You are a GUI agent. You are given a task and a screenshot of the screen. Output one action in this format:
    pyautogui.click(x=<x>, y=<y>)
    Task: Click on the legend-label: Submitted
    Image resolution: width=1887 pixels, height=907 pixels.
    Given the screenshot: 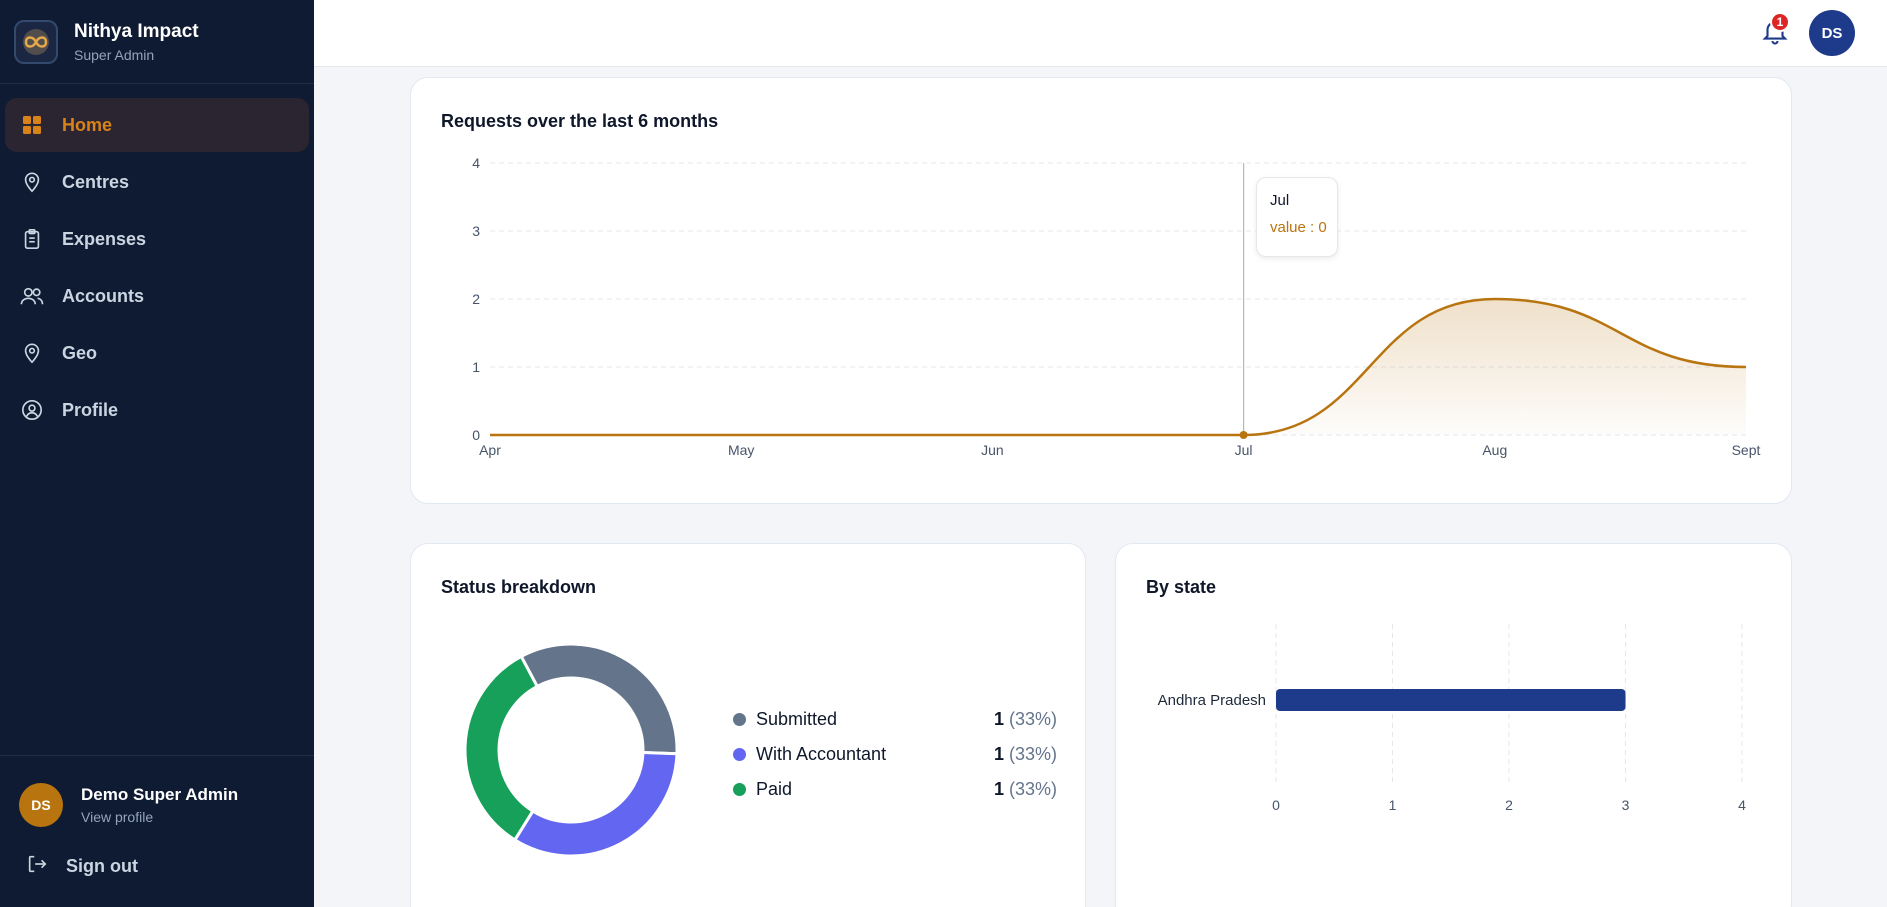 What is the action you would take?
    pyautogui.click(x=797, y=719)
    